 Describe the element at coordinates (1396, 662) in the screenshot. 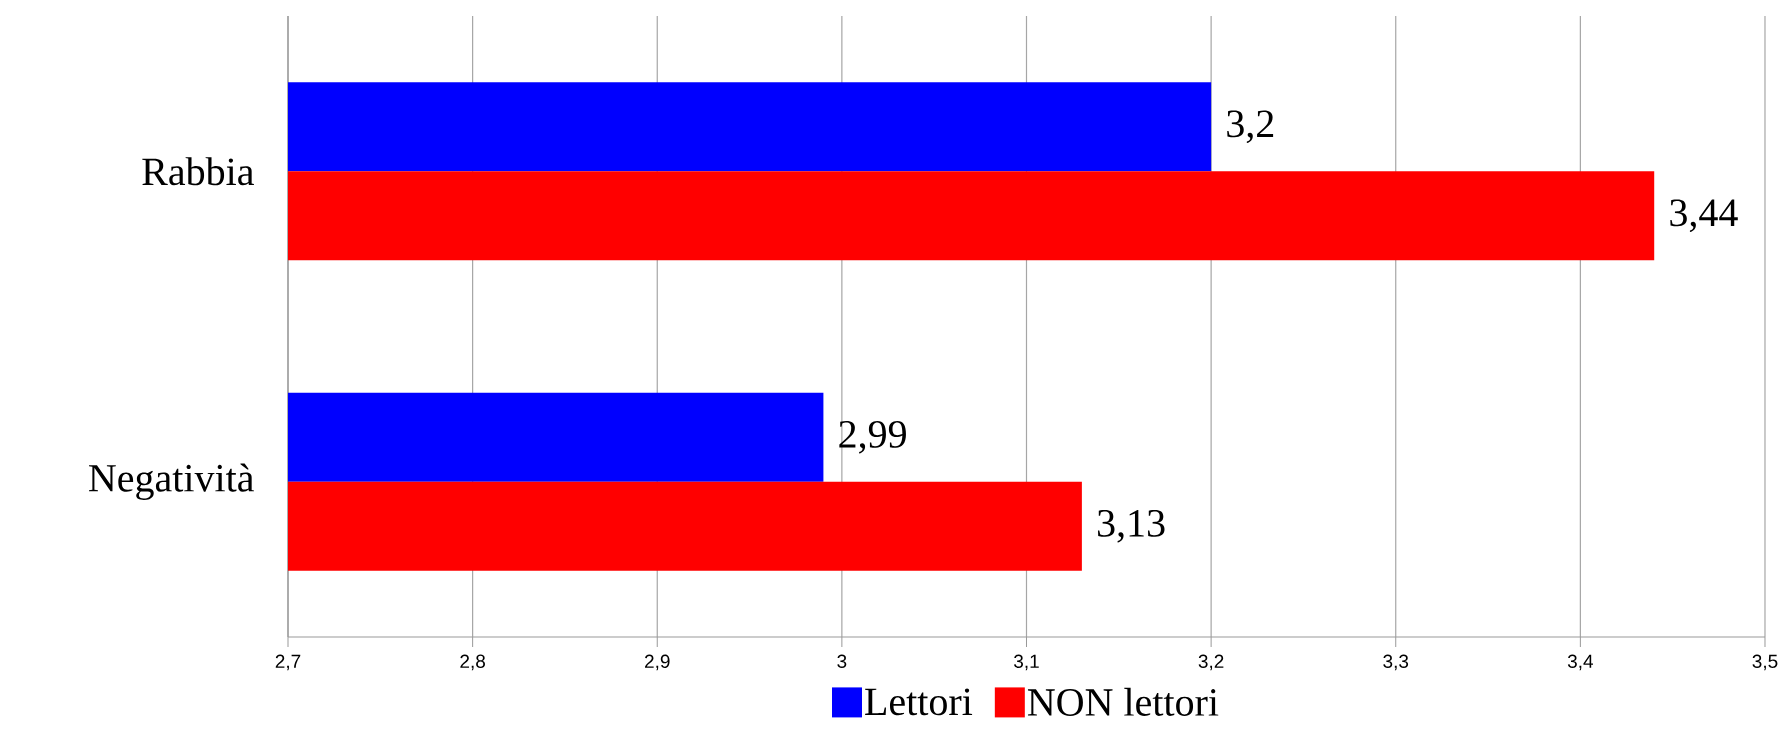

I see `x-tick-label: 3,3` at that location.